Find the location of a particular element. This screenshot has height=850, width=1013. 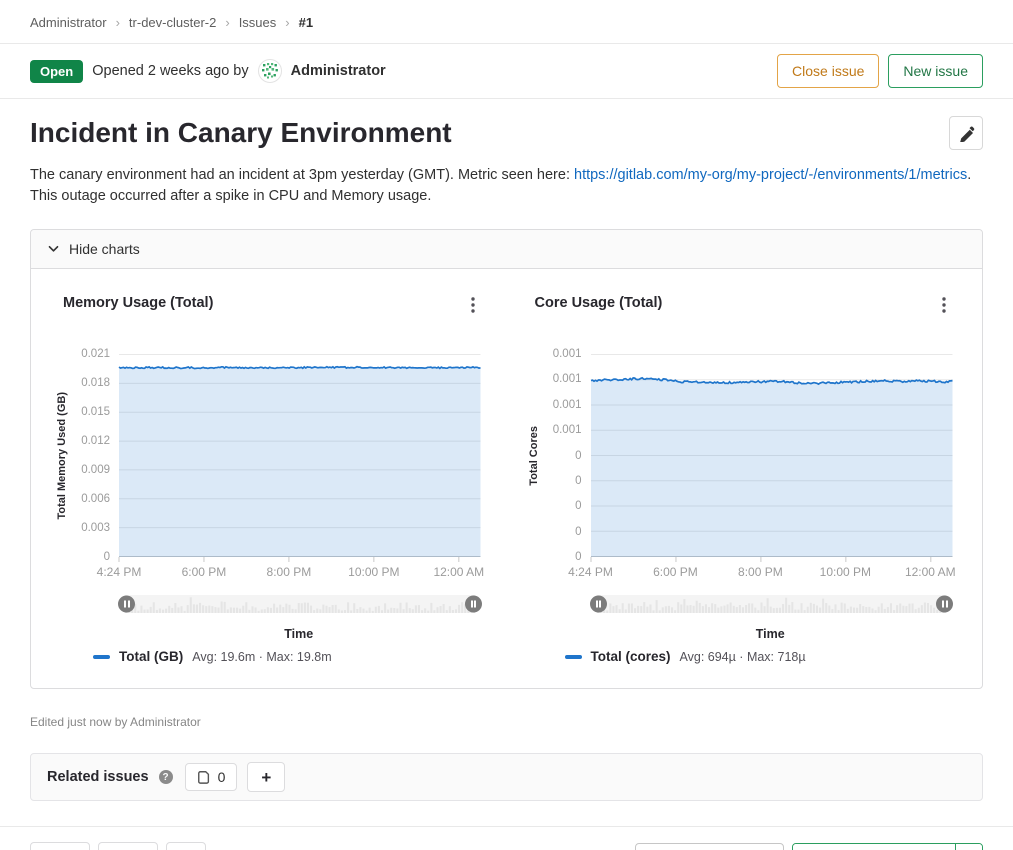

identicon is located at coordinates (269, 71).